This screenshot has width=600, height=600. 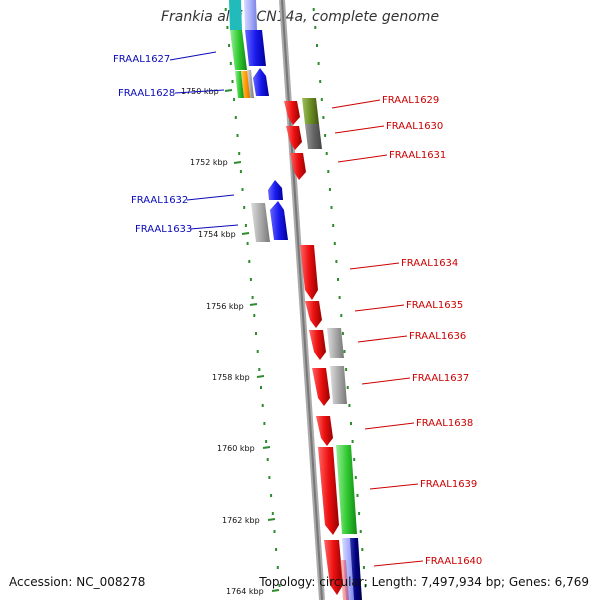 I want to click on gene-label-fraal1640: FRAAL1640, so click(x=453, y=561).